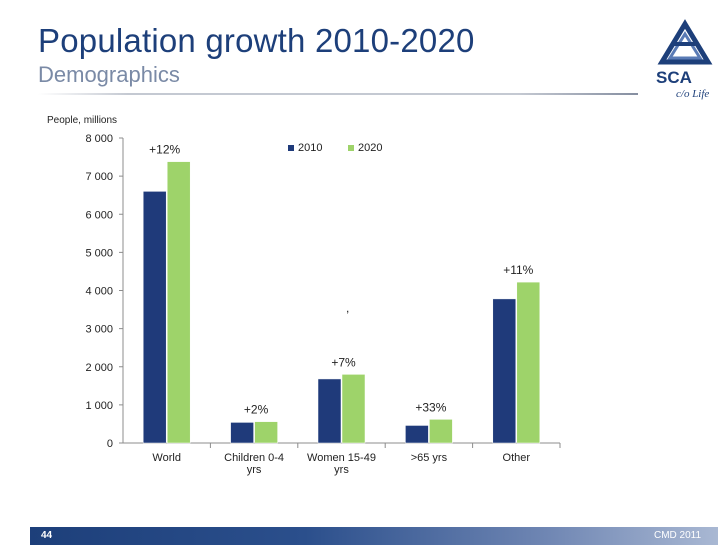 Image resolution: width=728 pixels, height=546 pixels. I want to click on growth-annotation: +2%, so click(256, 410).